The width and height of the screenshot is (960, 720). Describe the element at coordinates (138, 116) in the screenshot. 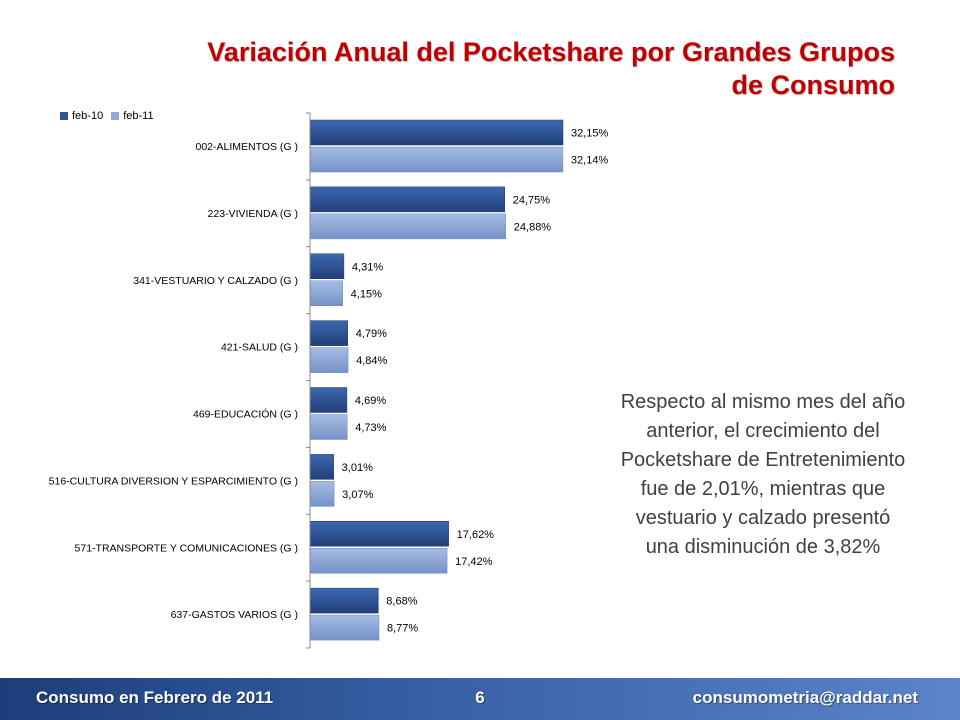

I see `legend-label-feb11: feb-11` at that location.